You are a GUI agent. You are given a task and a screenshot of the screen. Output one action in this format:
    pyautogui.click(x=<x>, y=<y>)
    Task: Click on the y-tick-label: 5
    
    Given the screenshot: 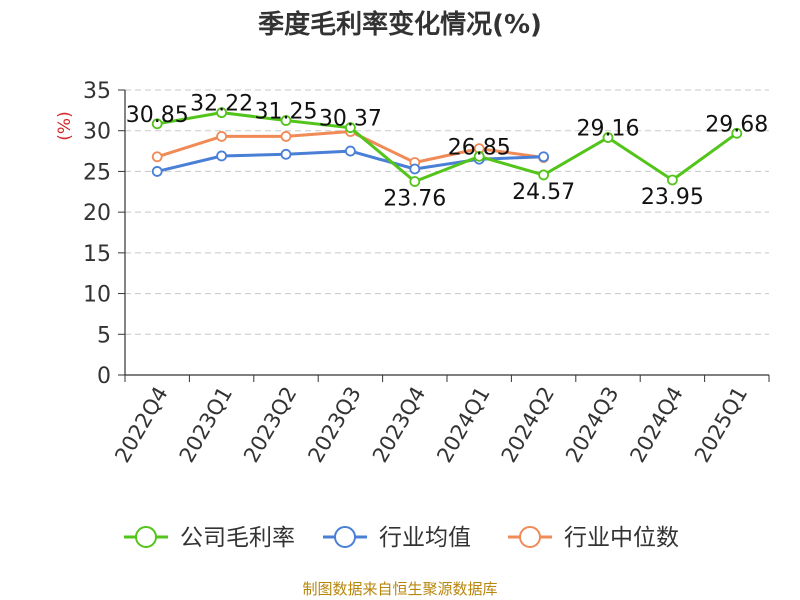 What is the action you would take?
    pyautogui.click(x=104, y=335)
    